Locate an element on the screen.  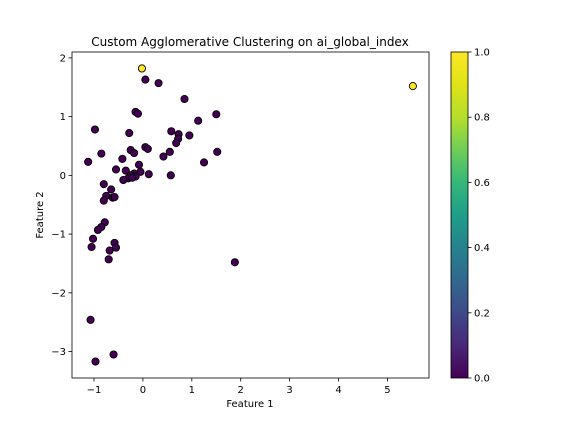
x-tick-label: 1 is located at coordinates (192, 390).